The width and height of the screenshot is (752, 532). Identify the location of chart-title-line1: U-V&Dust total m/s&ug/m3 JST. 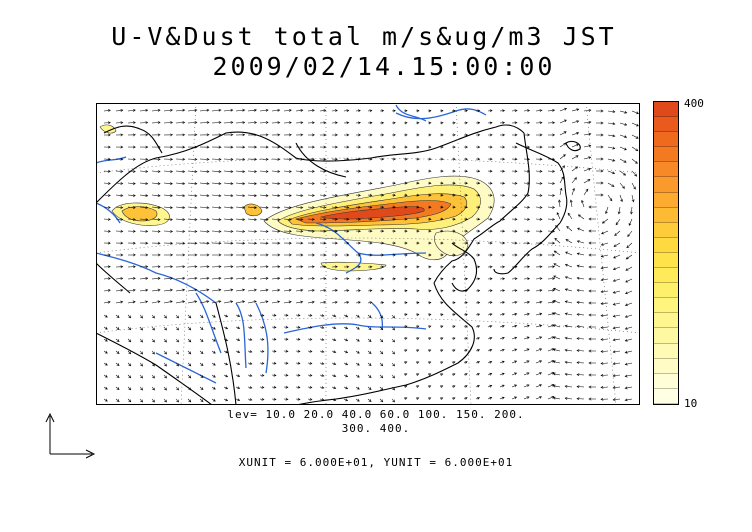
(364, 36).